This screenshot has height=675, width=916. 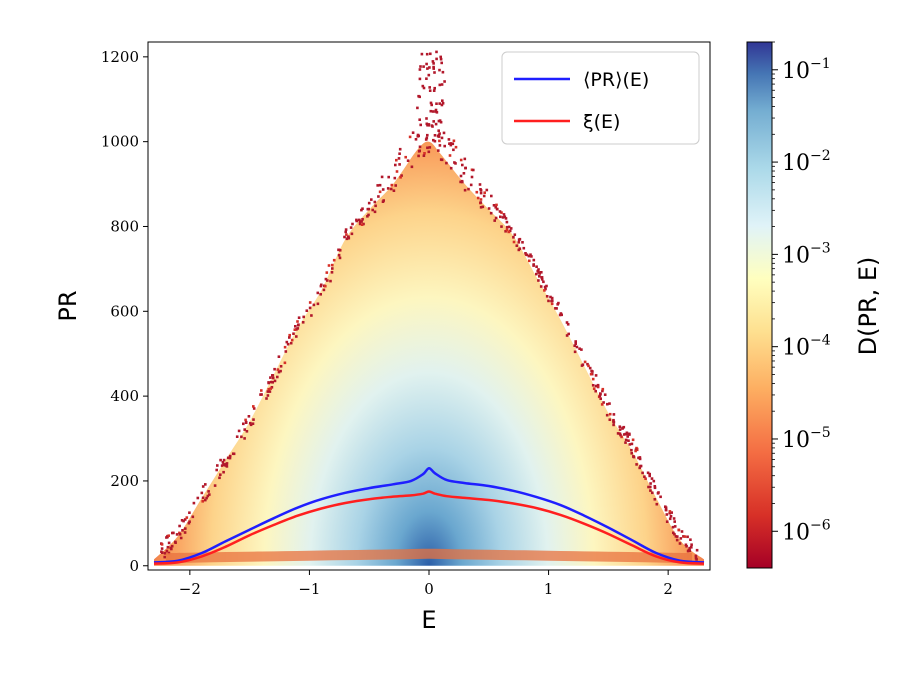 I want to click on colorbar-tick-label: 10⁻², so click(x=806, y=162).